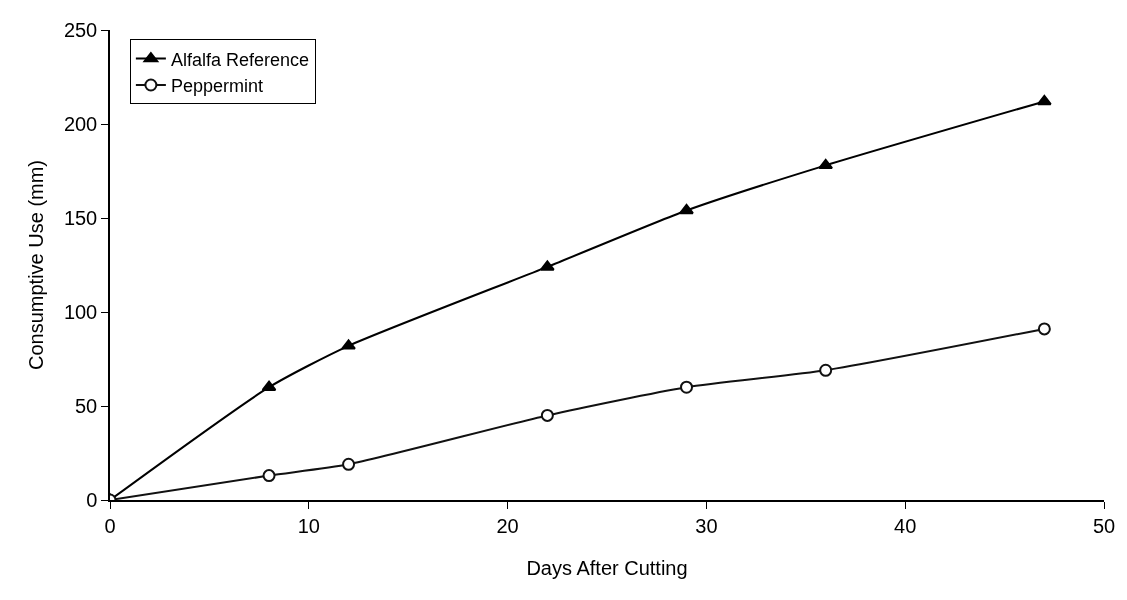  What do you see at coordinates (1104, 525) in the screenshot?
I see `x-tick-label: 50` at bounding box center [1104, 525].